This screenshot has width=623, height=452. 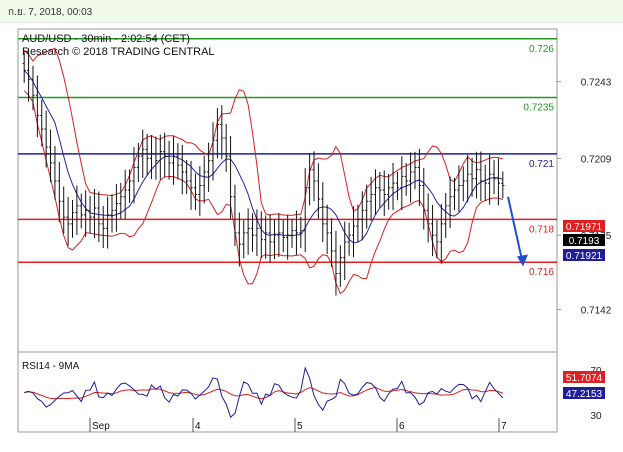 What do you see at coordinates (402, 426) in the screenshot?
I see `time-tick-label: 6` at bounding box center [402, 426].